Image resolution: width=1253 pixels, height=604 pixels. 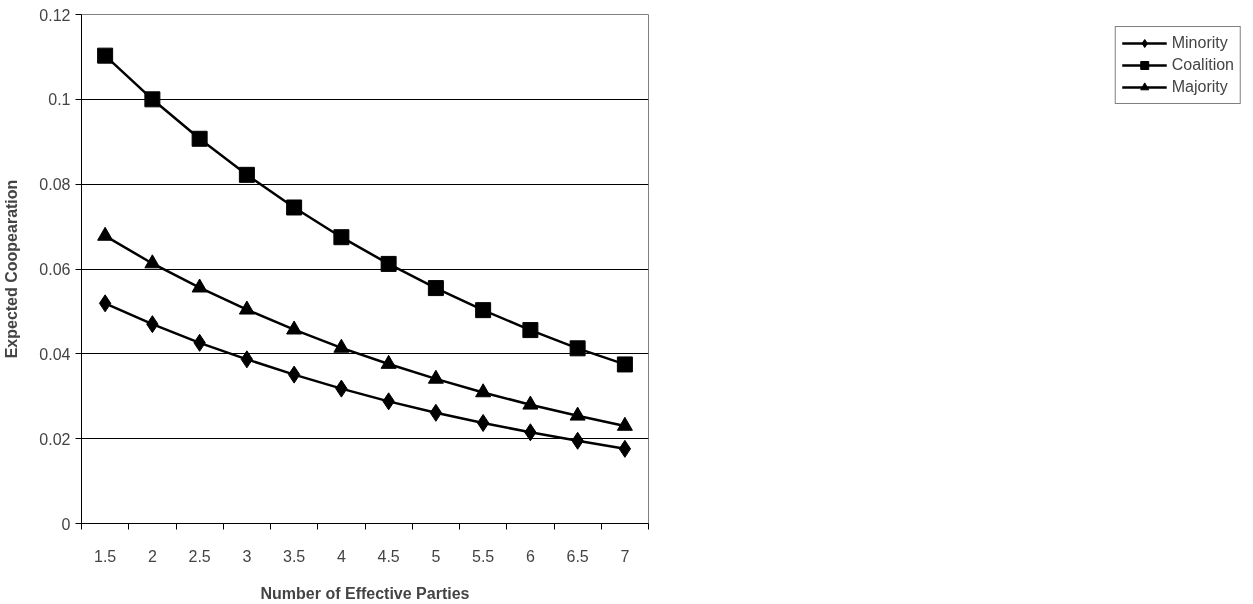 What do you see at coordinates (530, 556) in the screenshot?
I see `x-tick-label: 6` at bounding box center [530, 556].